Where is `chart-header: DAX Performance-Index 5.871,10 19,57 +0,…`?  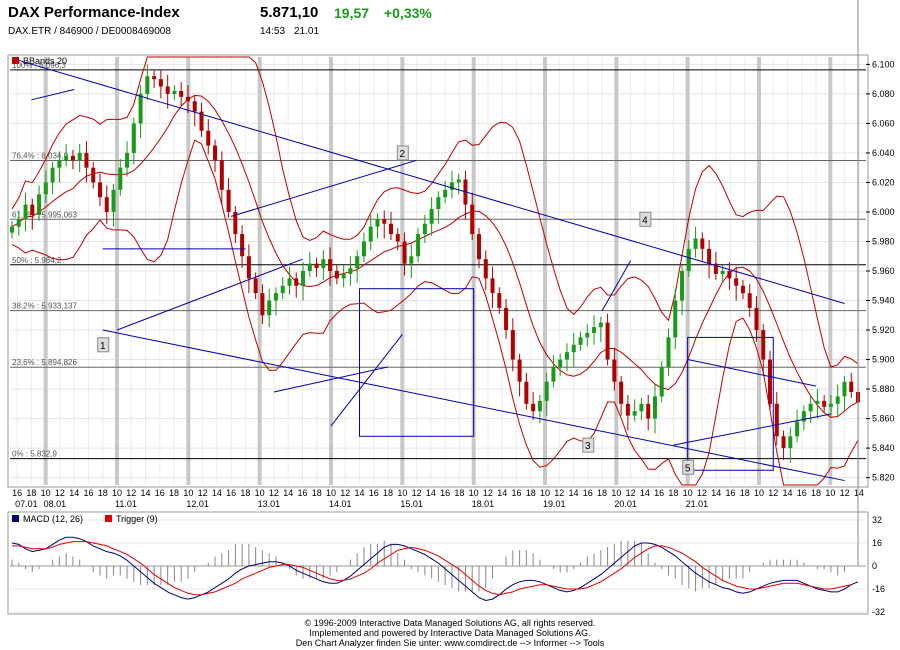 chart-header: DAX Performance-Index 5.871,10 19,57 +0,… is located at coordinates (450, 22).